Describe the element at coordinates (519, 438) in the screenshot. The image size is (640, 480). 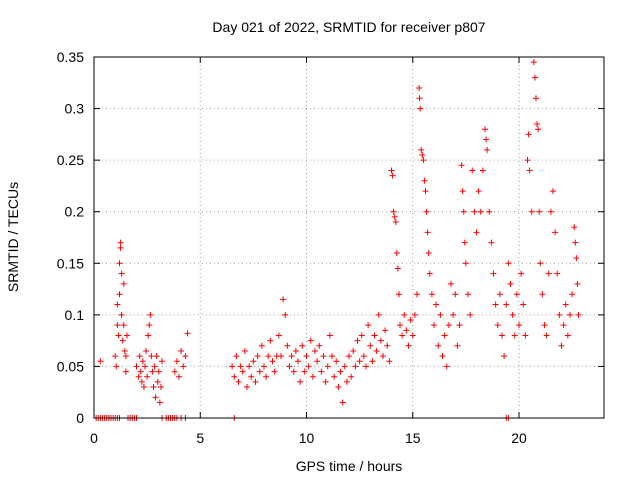
I see `x-tick-label: 20` at that location.